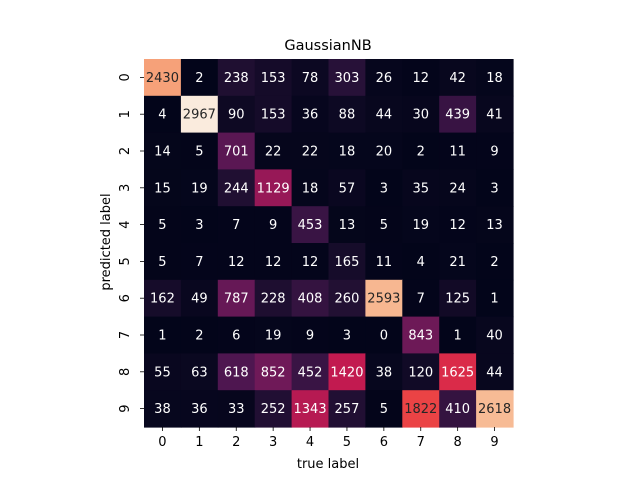  I want to click on cell-value-r8-c3: 852, so click(273, 372).